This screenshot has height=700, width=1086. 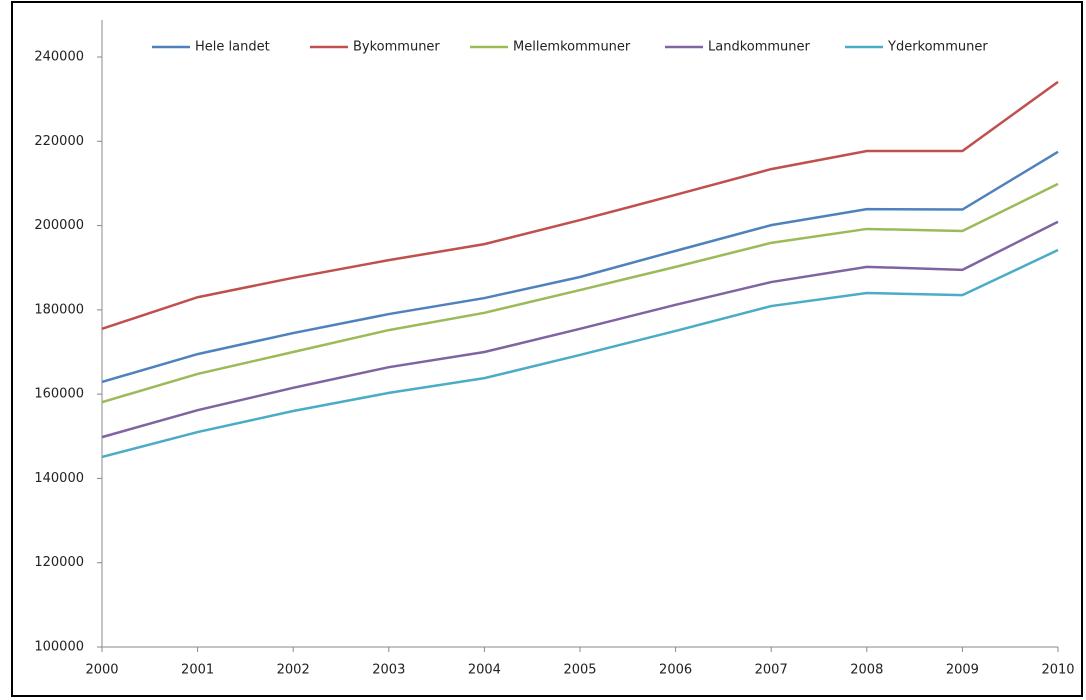 I want to click on x-tick-label: 2009, so click(x=962, y=670).